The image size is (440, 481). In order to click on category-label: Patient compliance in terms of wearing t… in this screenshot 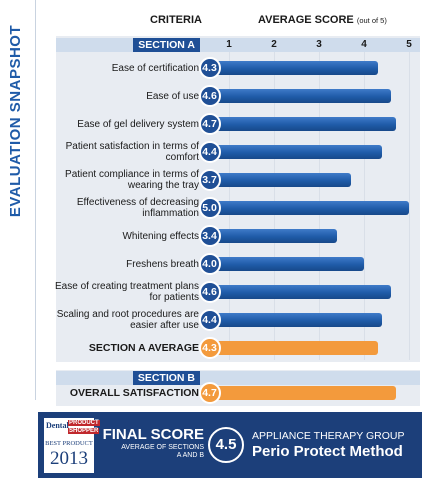, I will do `click(132, 180)`.